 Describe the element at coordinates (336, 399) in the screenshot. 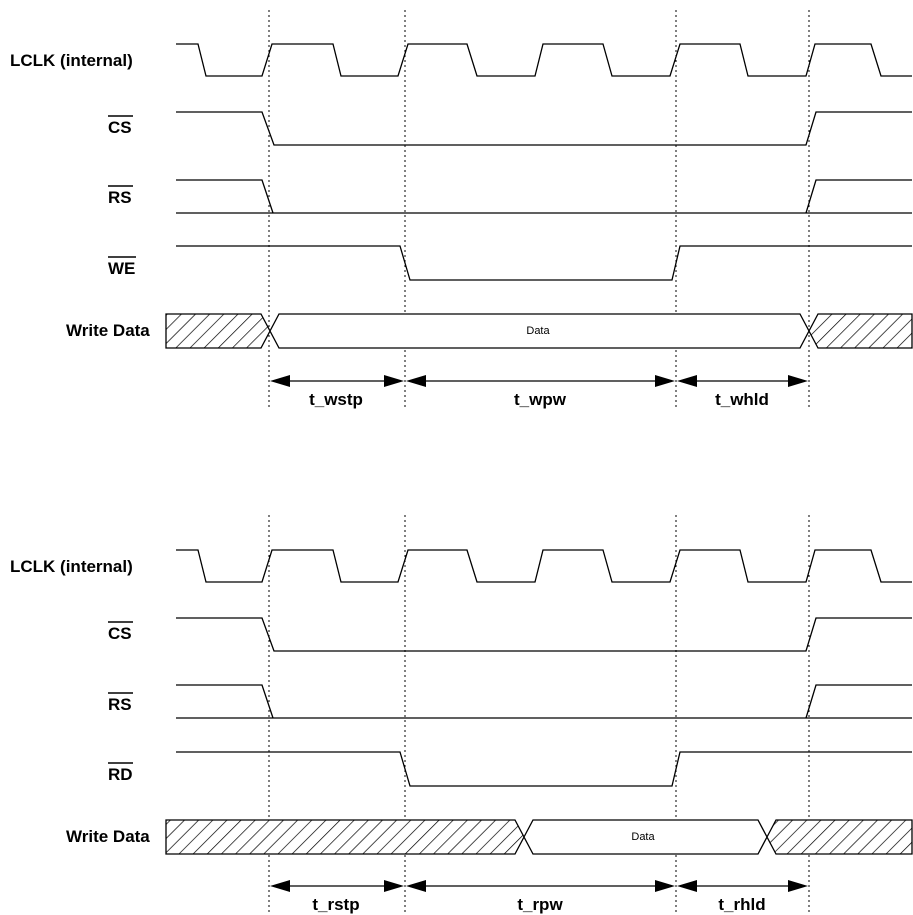

I see `write-setup-time-label: t_wstp` at that location.